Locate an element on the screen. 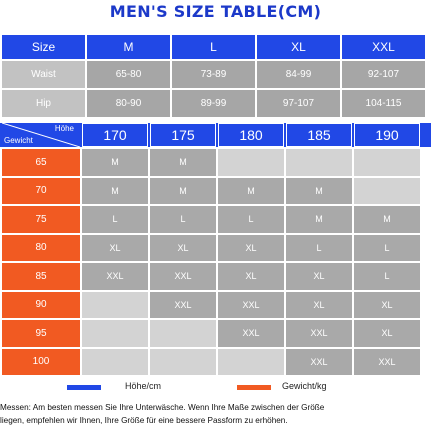 This screenshot has height=438, width=431. hip-row: Hip 80-90 89-99 97-107 104-115 is located at coordinates (213, 103).